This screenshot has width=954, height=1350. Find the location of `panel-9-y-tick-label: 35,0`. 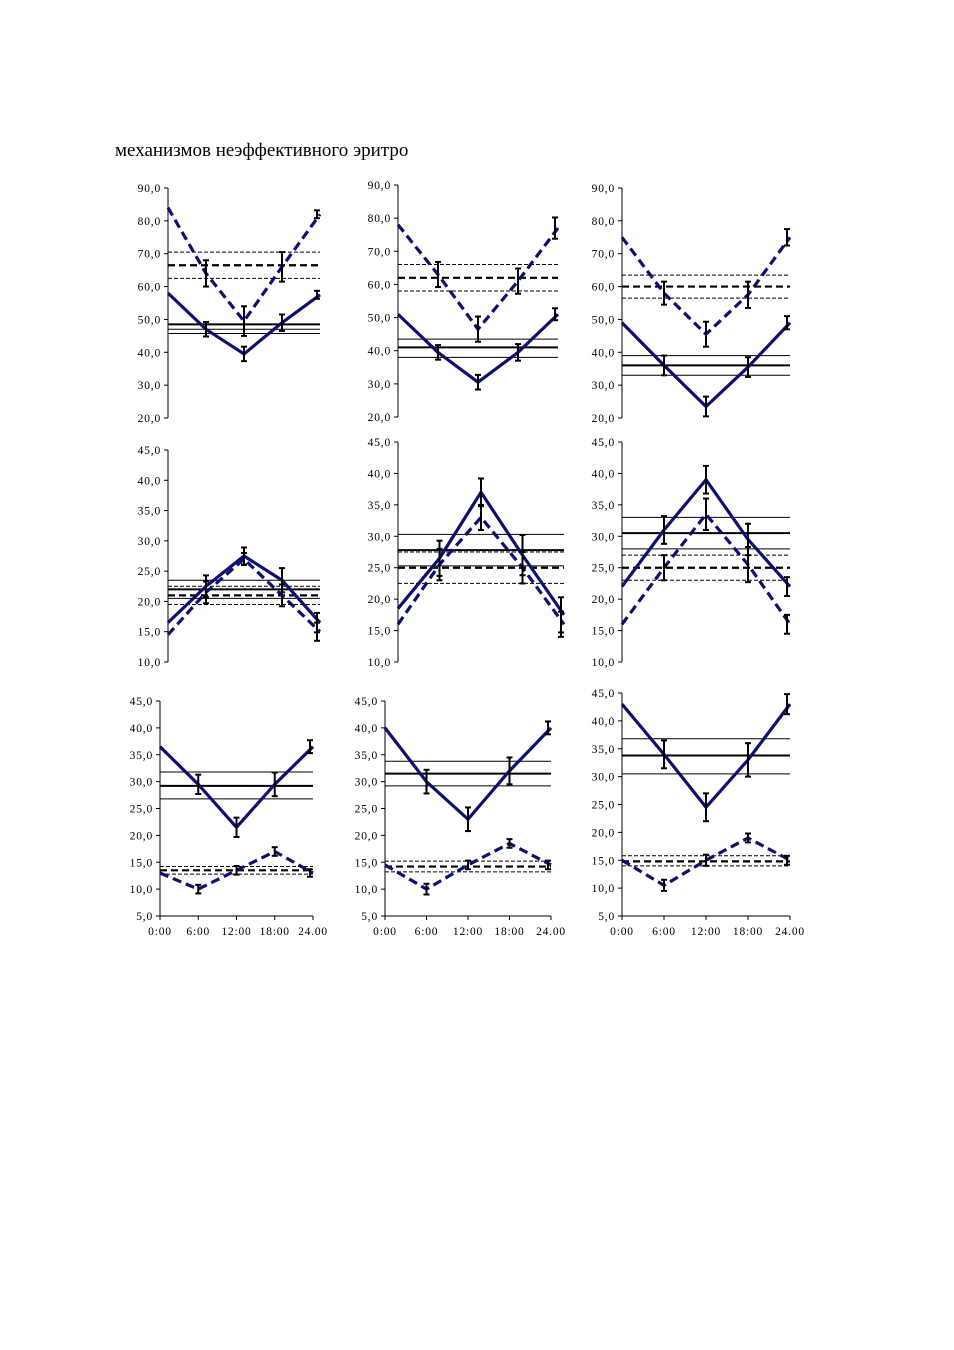

panel-9-y-tick-label: 35,0 is located at coordinates (603, 750).